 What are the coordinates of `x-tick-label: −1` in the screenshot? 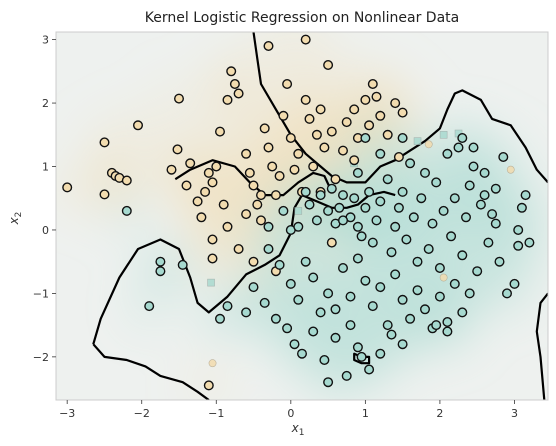 It's located at (216, 413).